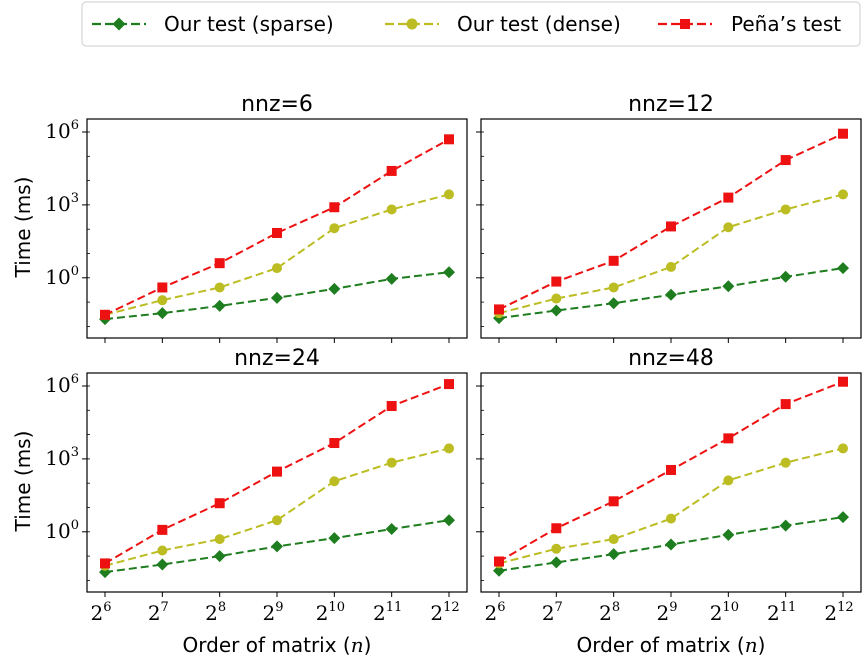  I want to click on legend-entry-pena: Peña’s test, so click(749, 24).